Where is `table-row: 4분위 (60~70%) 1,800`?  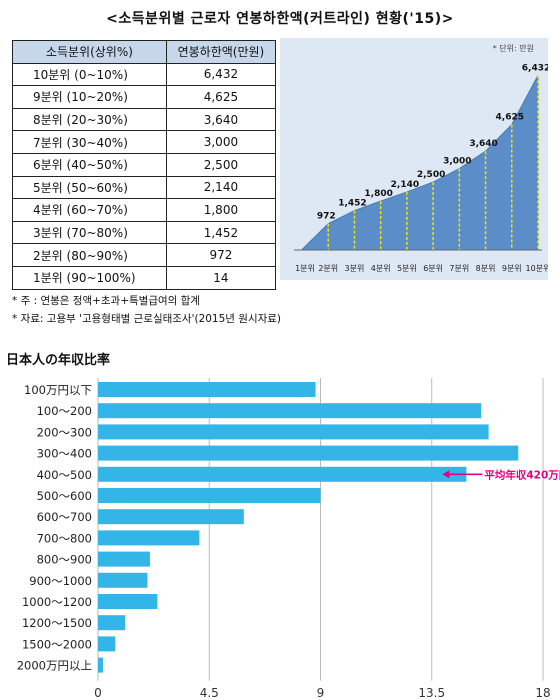 table-row: 4분위 (60~70%) 1,800 is located at coordinates (144, 210).